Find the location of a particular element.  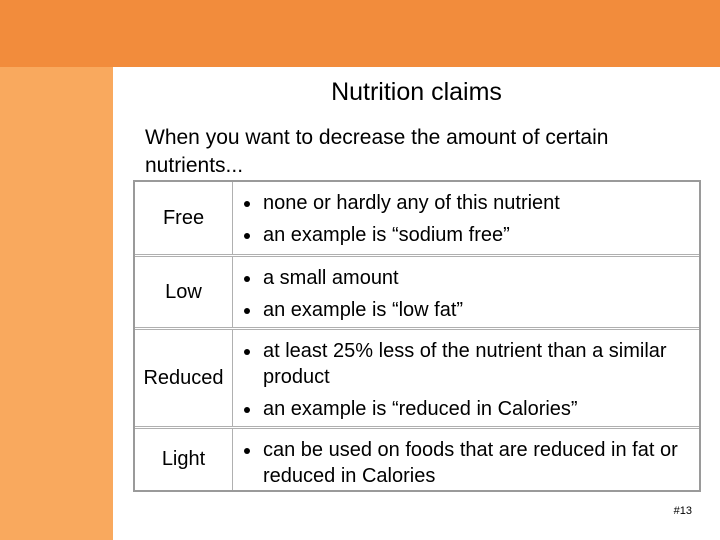

table-row: Low a small amount an example is “low fat” is located at coordinates (417, 290).